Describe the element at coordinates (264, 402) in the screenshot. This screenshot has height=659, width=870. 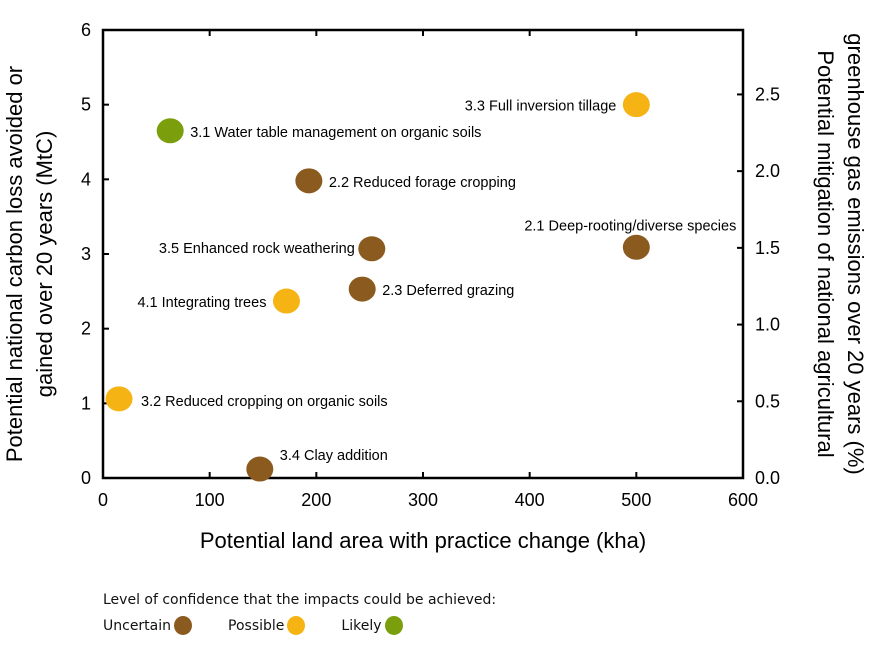
I see `data-point-label: 3.2 Reduced cropping on organic soils` at that location.